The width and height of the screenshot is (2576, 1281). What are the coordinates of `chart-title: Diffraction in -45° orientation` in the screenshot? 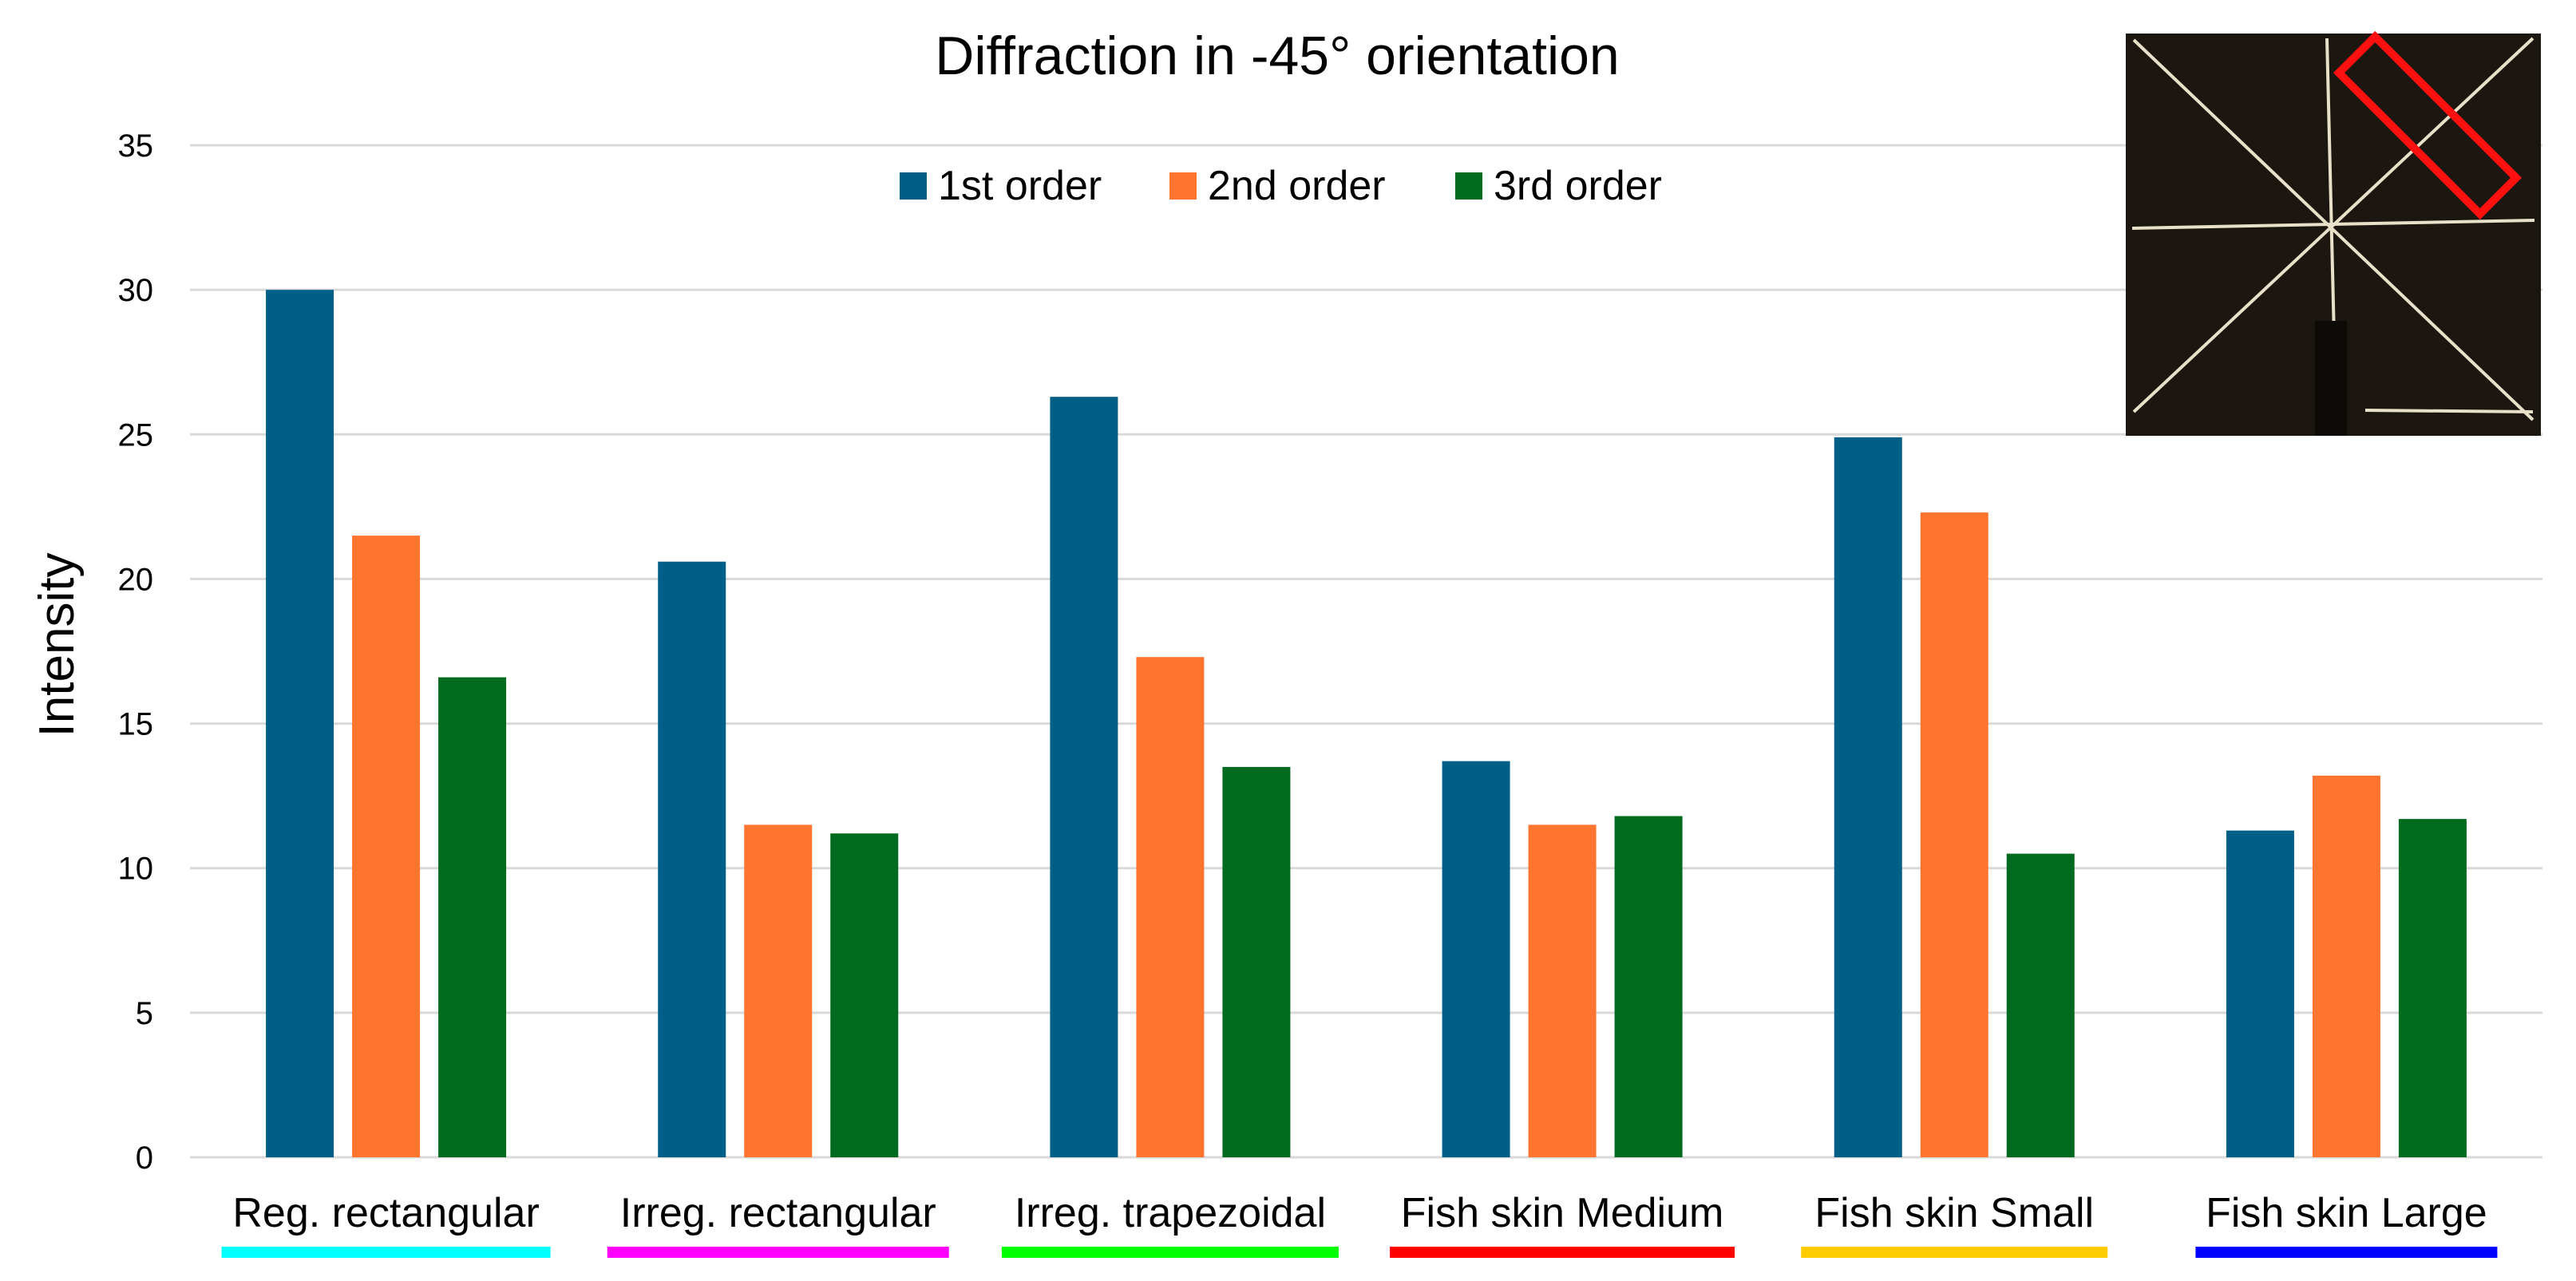 It's located at (1278, 56).